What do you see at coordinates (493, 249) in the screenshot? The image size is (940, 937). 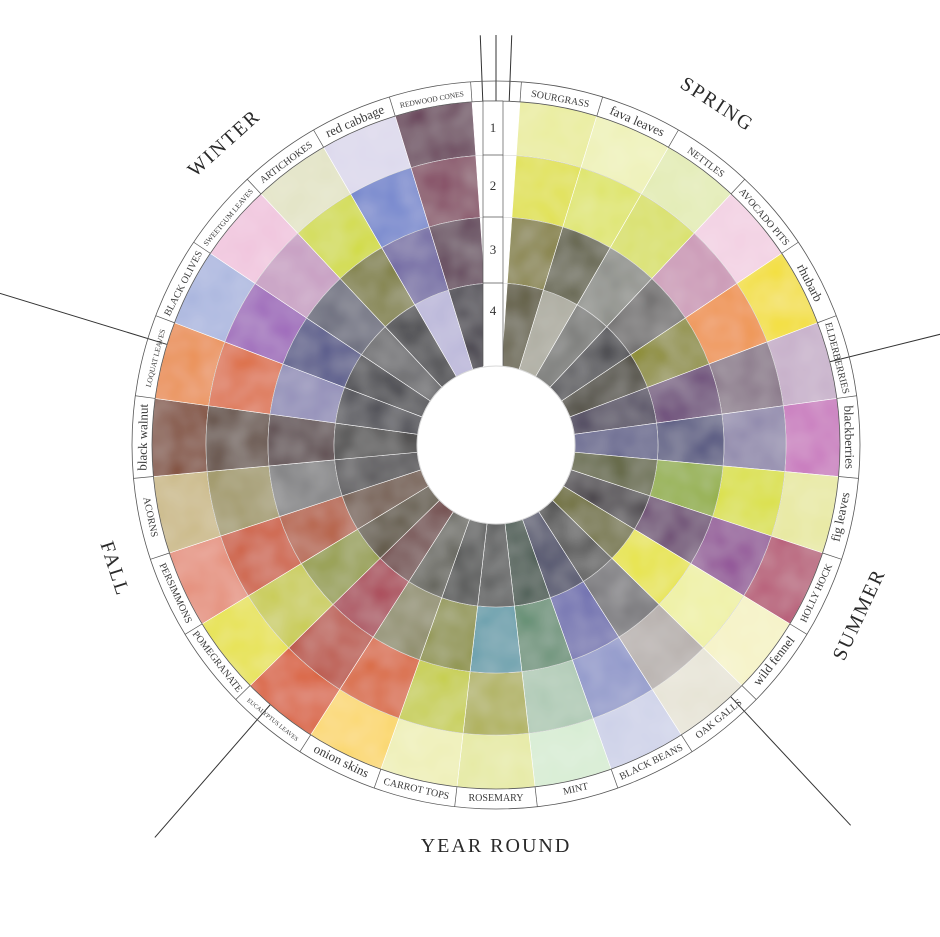 I see `ring-number-3: 3` at bounding box center [493, 249].